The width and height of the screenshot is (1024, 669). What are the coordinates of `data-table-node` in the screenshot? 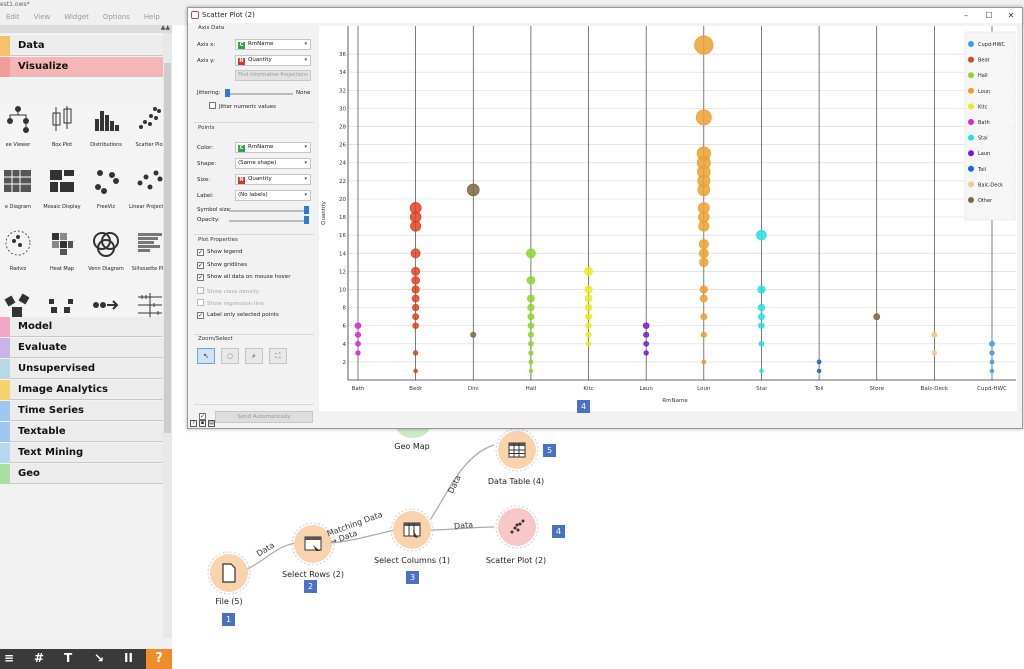 It's located at (517, 450).